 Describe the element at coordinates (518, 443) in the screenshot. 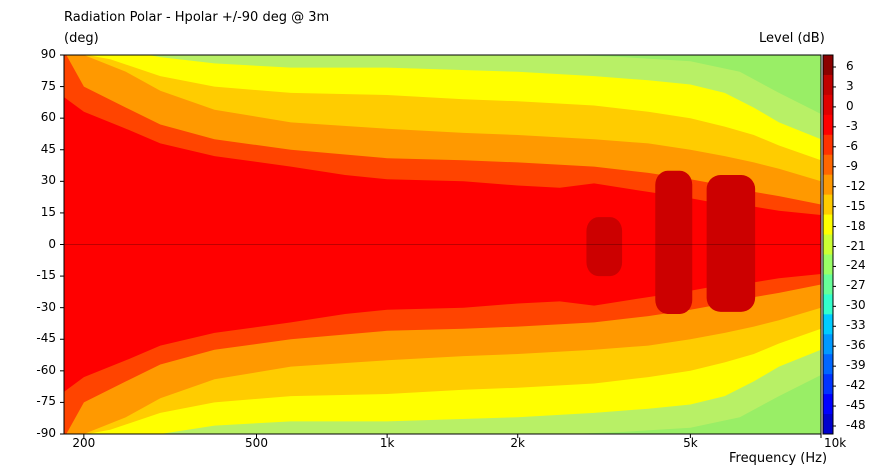

I see `x-tick-label: 2k` at that location.